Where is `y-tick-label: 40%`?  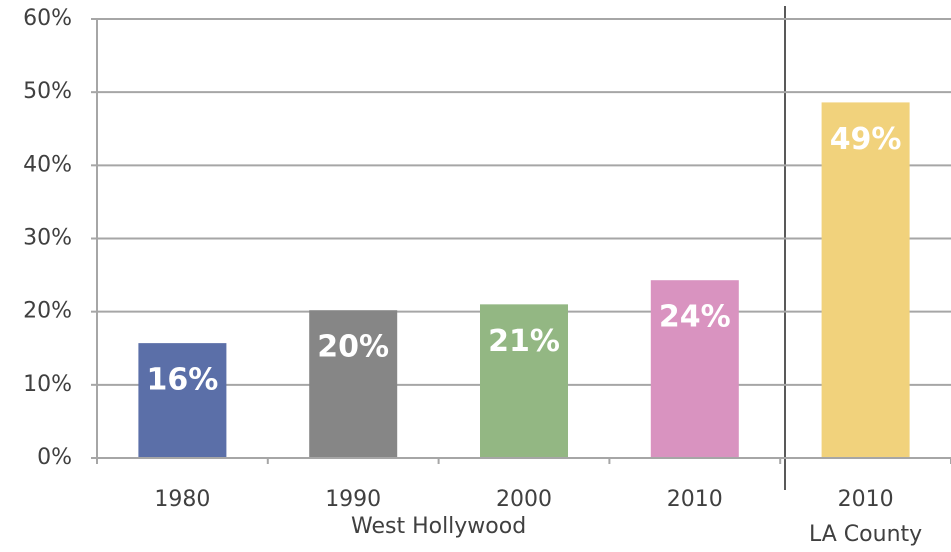
y-tick-label: 40% is located at coordinates (47, 164).